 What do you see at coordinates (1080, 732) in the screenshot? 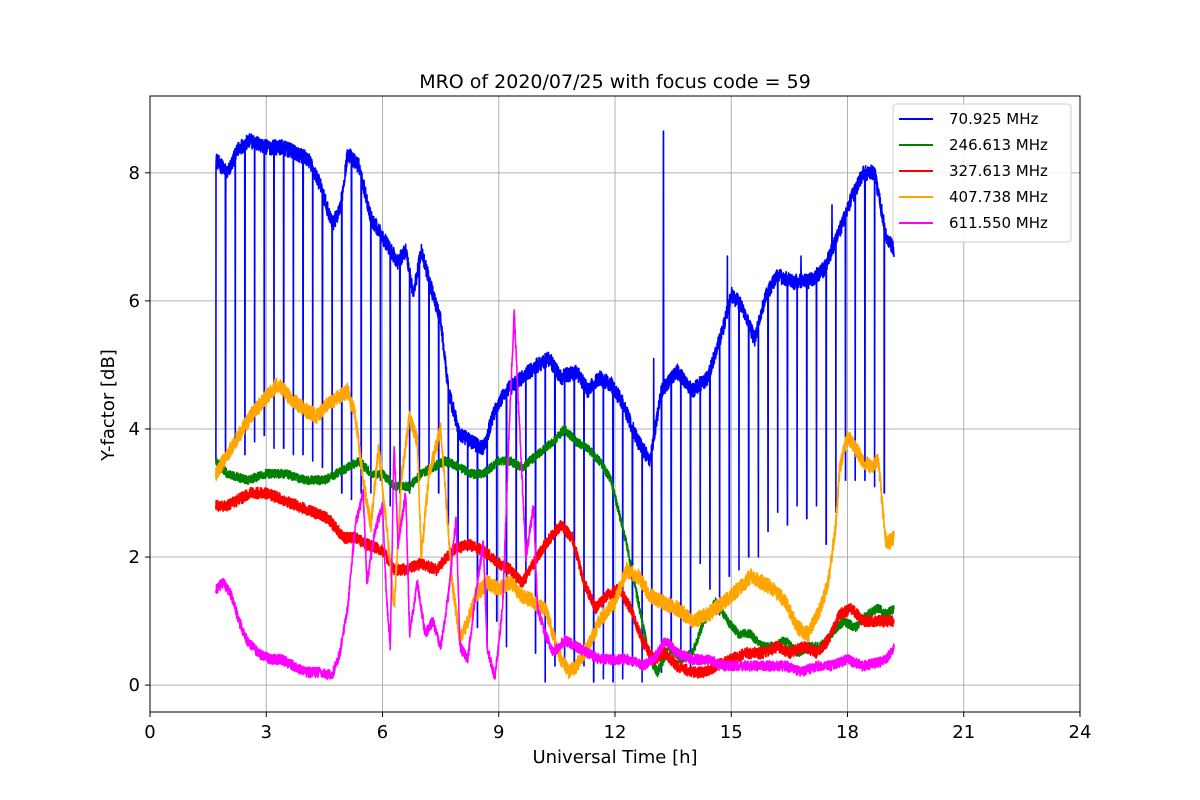
I see `x-tick-label: 24` at bounding box center [1080, 732].